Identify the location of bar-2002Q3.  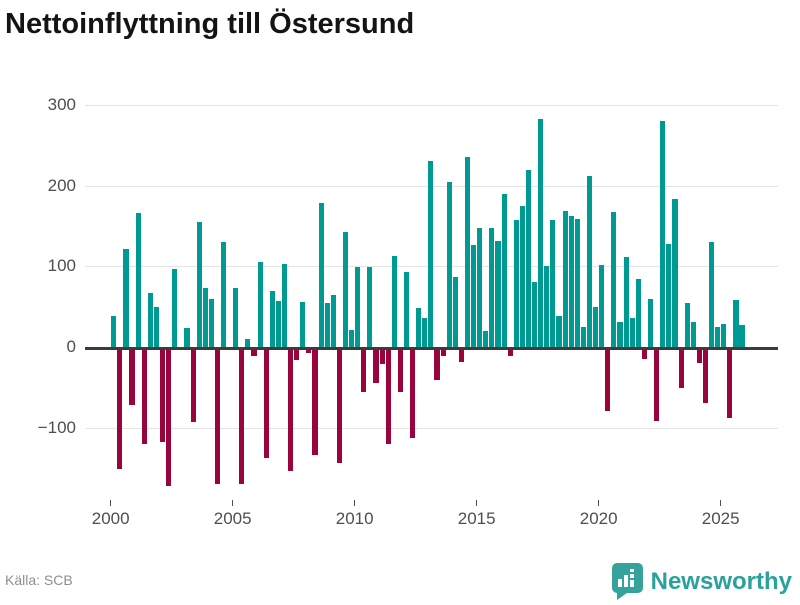
(175, 307).